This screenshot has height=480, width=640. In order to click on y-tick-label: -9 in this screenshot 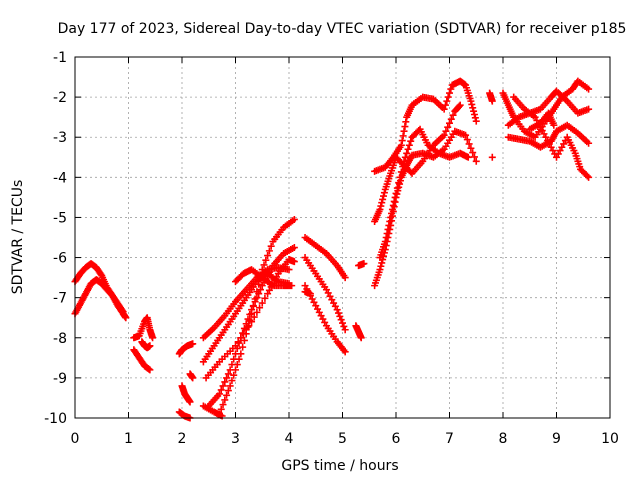, I will do `click(60, 379)`.